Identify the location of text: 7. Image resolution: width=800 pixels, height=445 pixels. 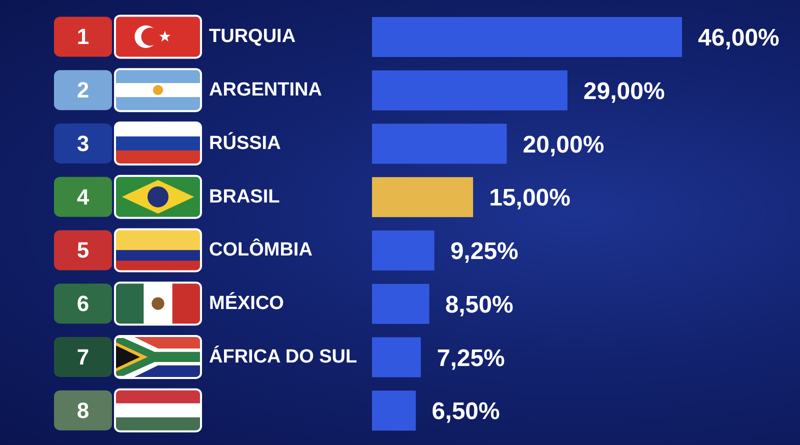
(83, 357).